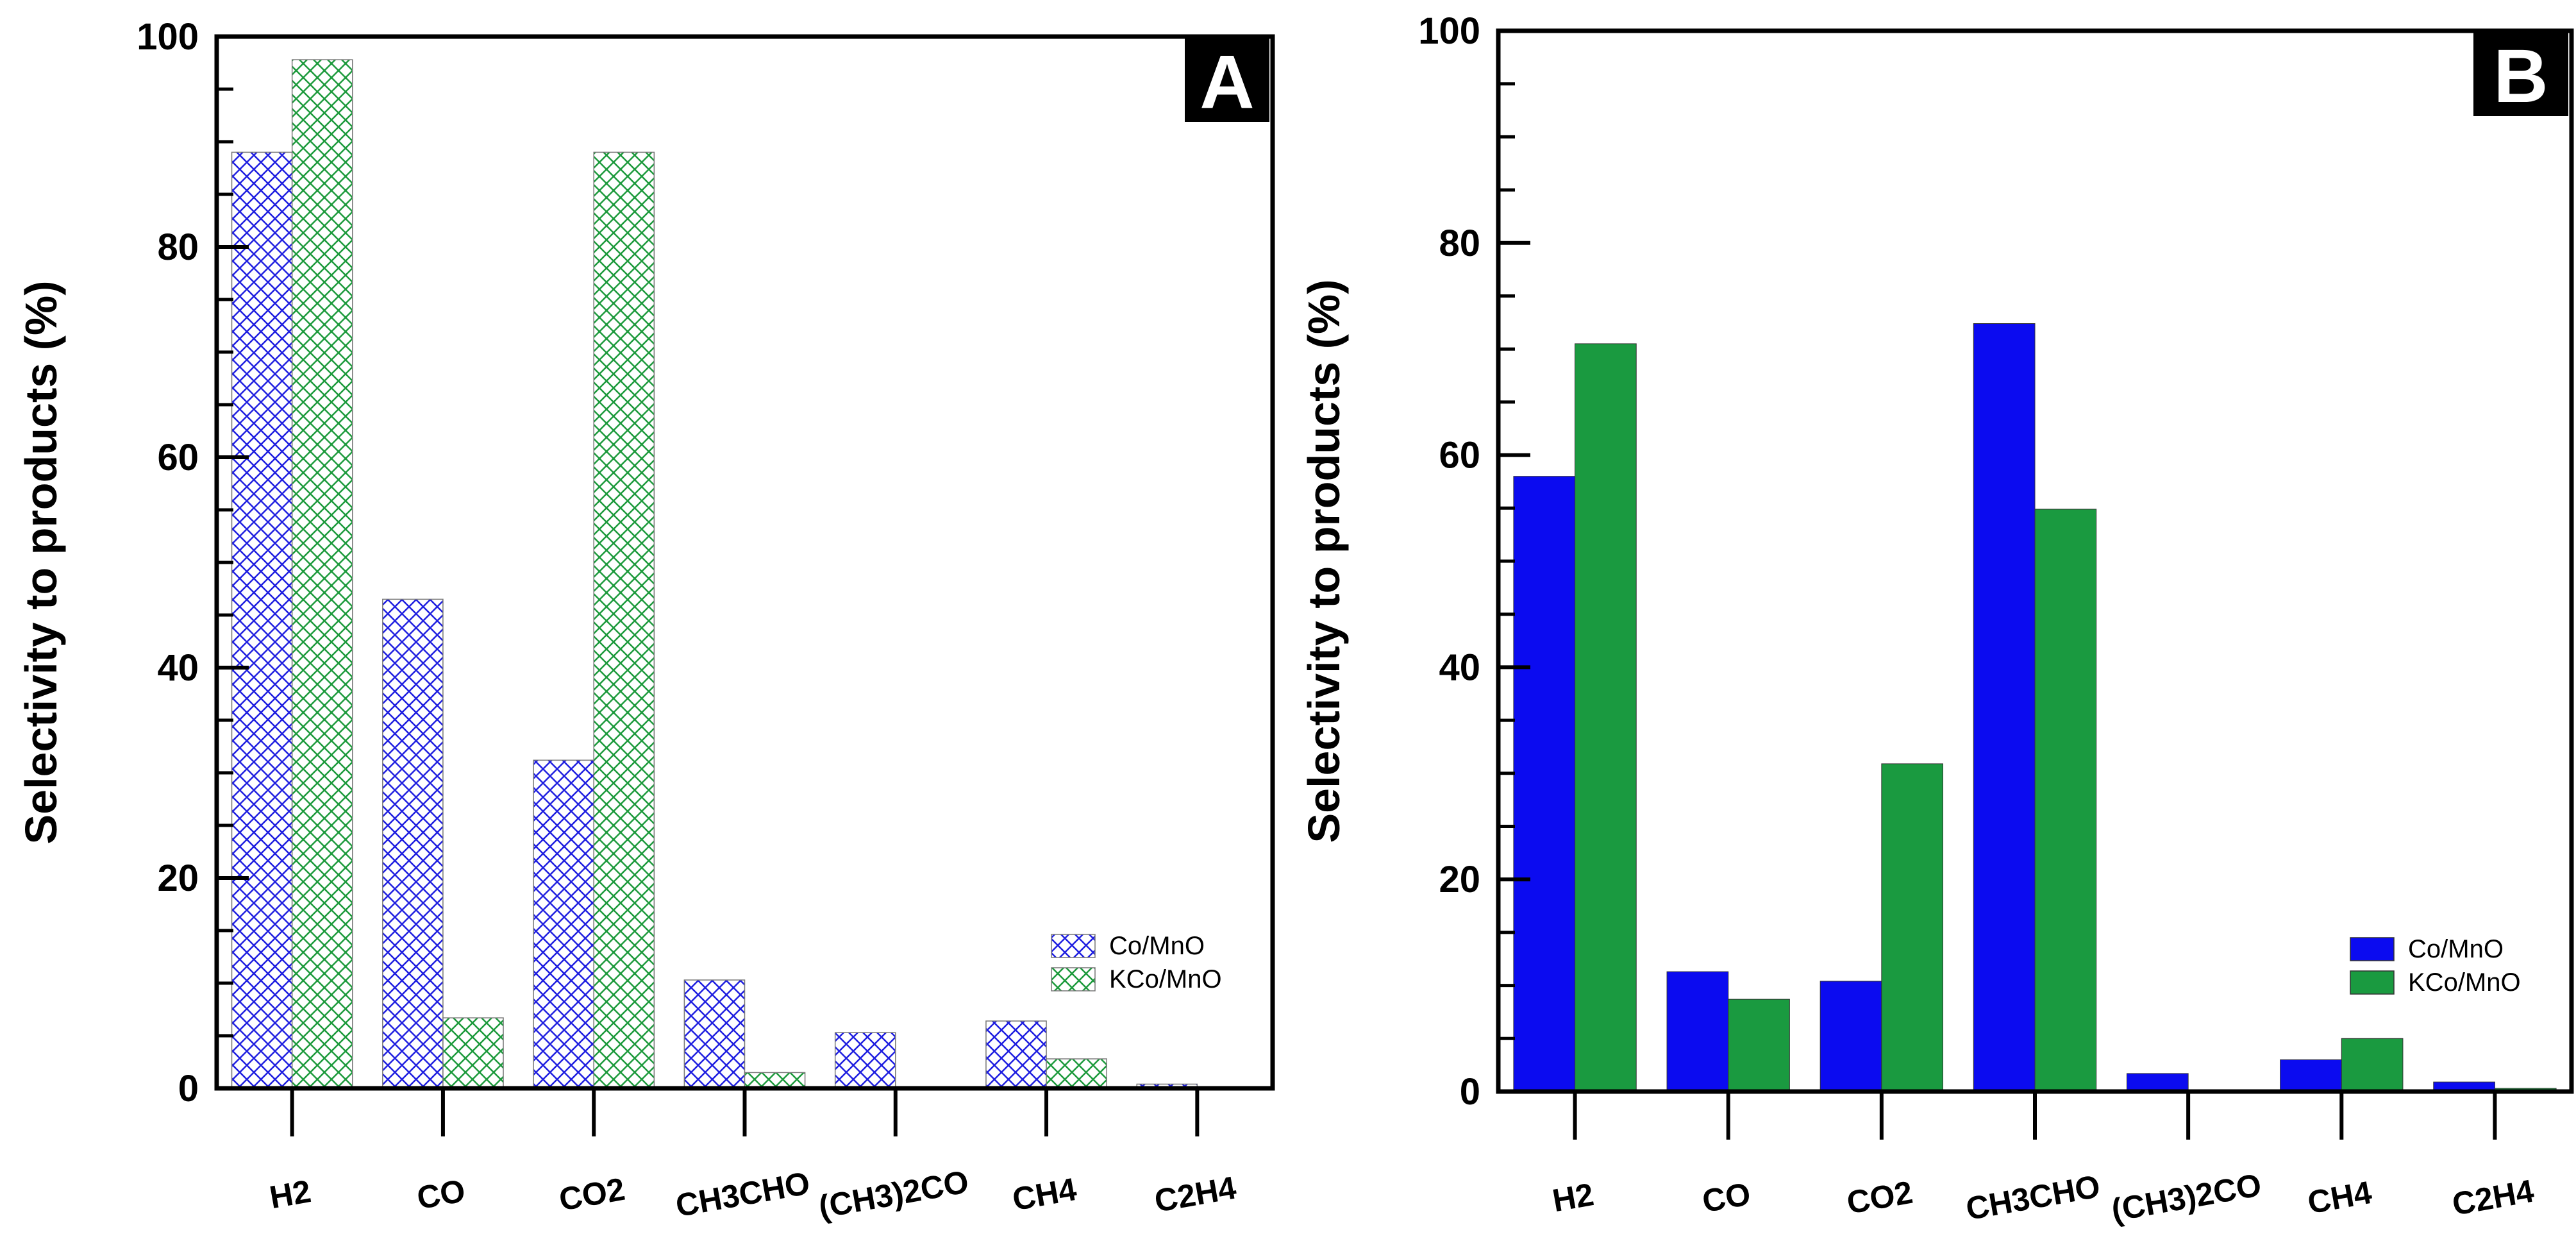  I want to click on category-label-a-2: CO2, so click(592, 1194).